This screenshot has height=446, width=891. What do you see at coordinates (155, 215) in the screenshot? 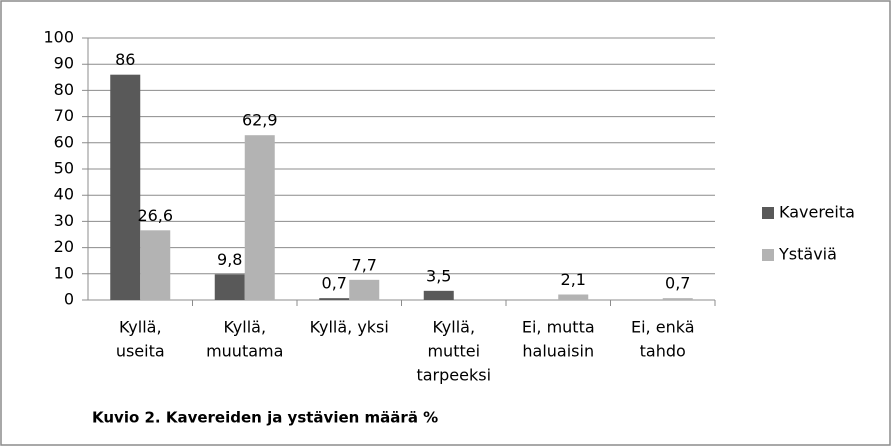
I see `data-label: 26,6` at bounding box center [155, 215].